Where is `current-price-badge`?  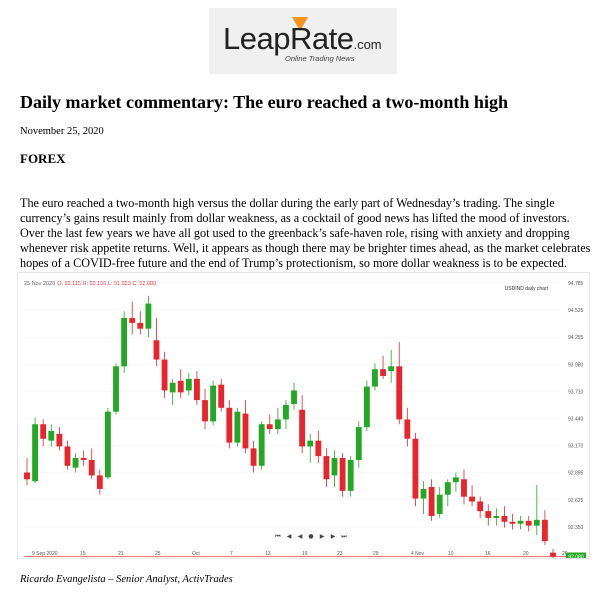
current-price-badge is located at coordinates (576, 555).